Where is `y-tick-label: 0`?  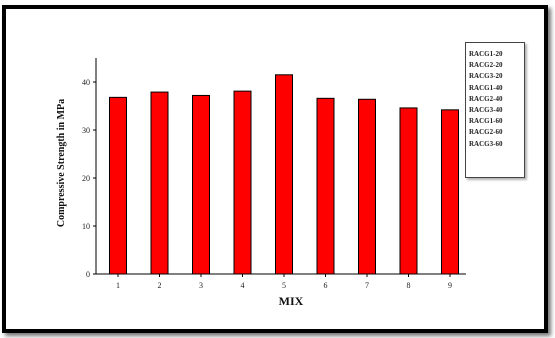 y-tick-label: 0 is located at coordinates (88, 274).